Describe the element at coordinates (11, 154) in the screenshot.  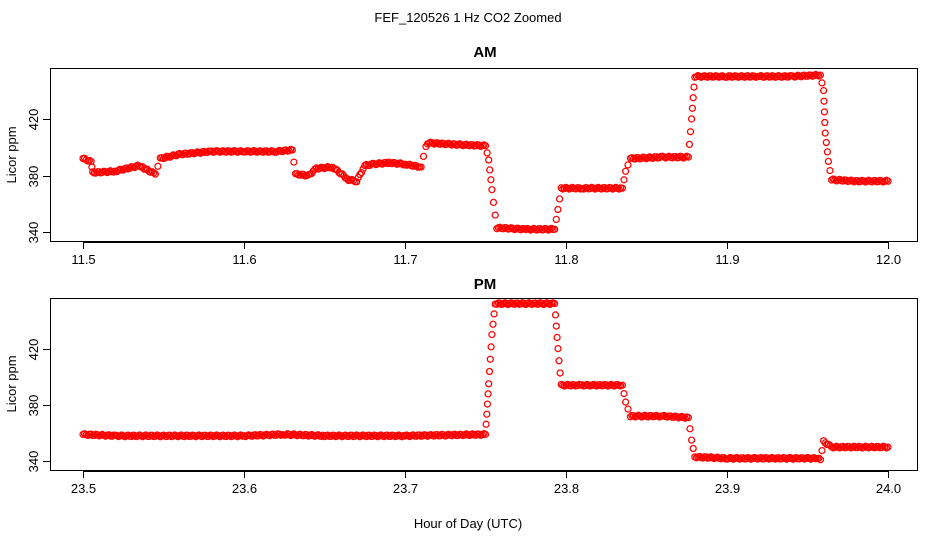
I see `am-y-axis-label: Licor ppm` at that location.